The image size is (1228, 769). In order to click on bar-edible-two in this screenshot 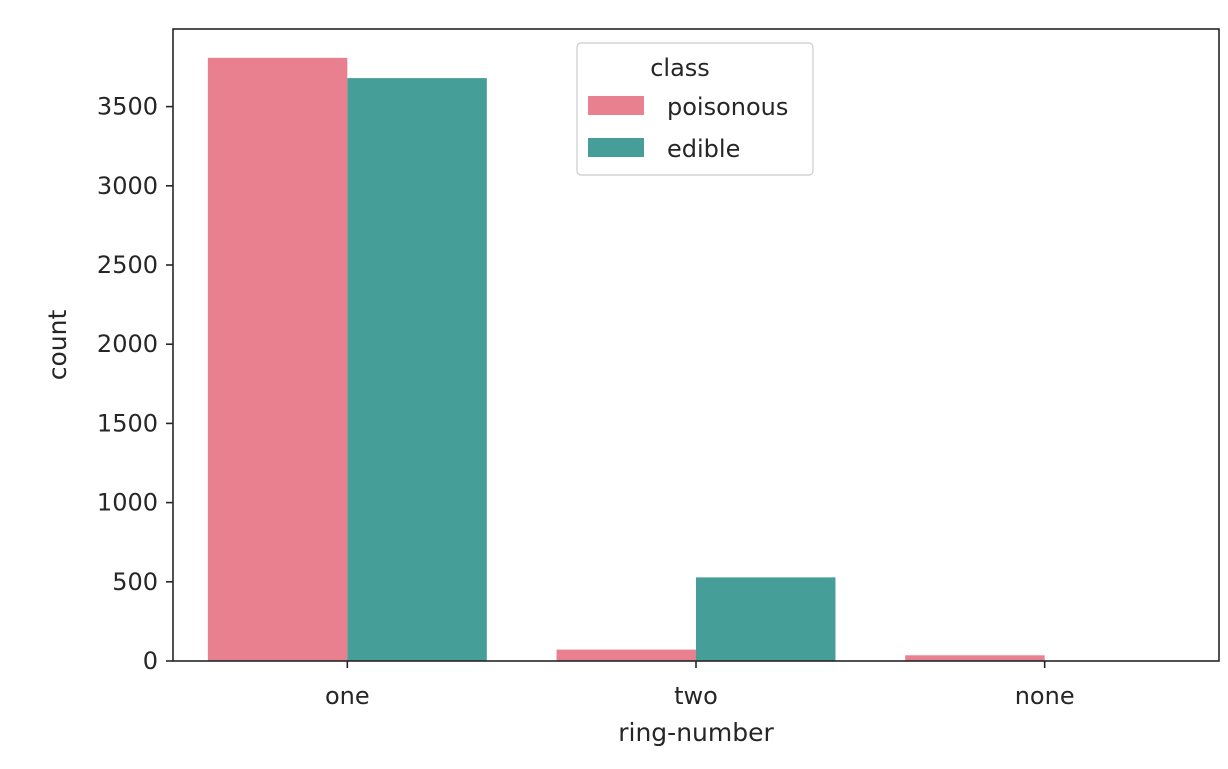, I will do `click(766, 619)`.